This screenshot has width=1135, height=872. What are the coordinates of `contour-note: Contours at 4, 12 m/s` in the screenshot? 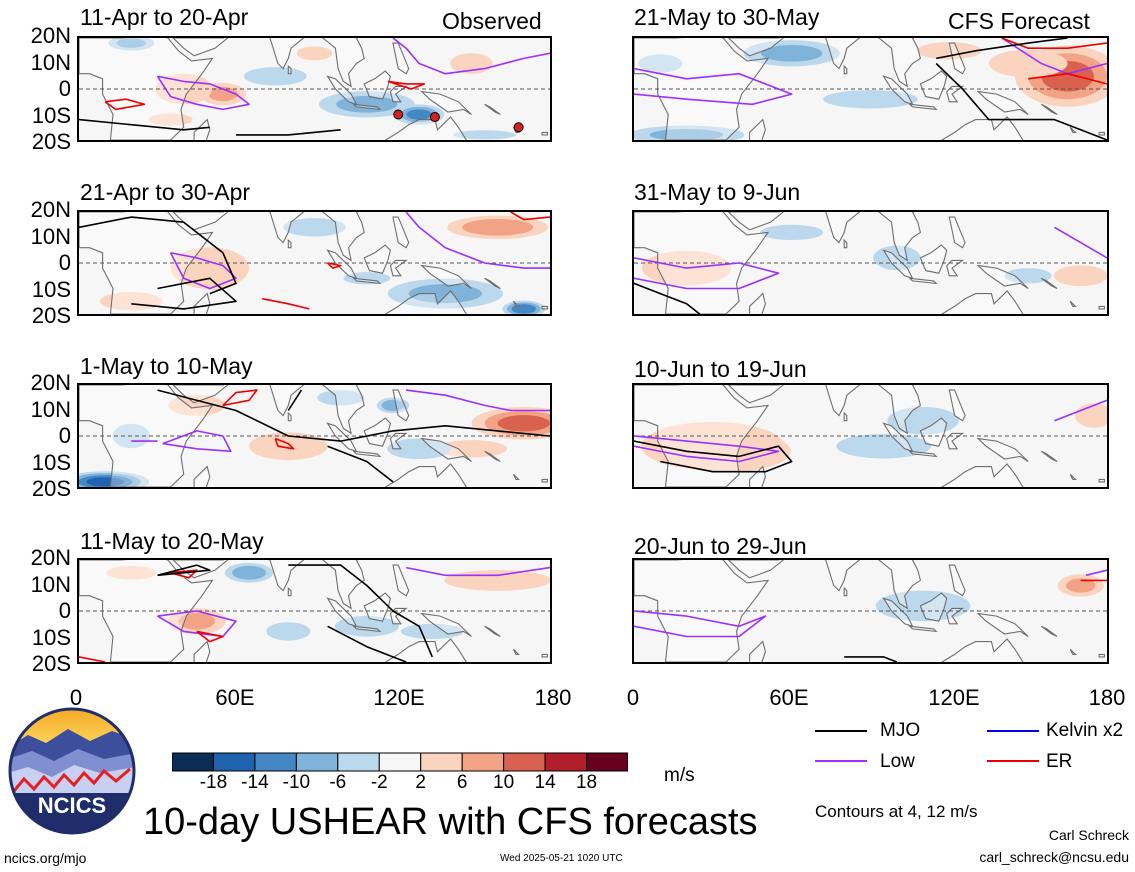 It's located at (896, 811).